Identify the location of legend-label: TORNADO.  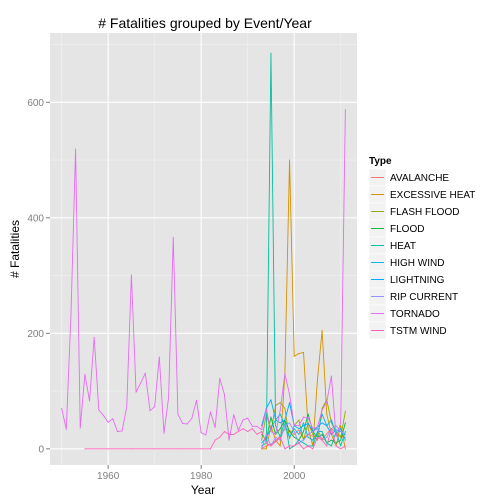
(415, 314).